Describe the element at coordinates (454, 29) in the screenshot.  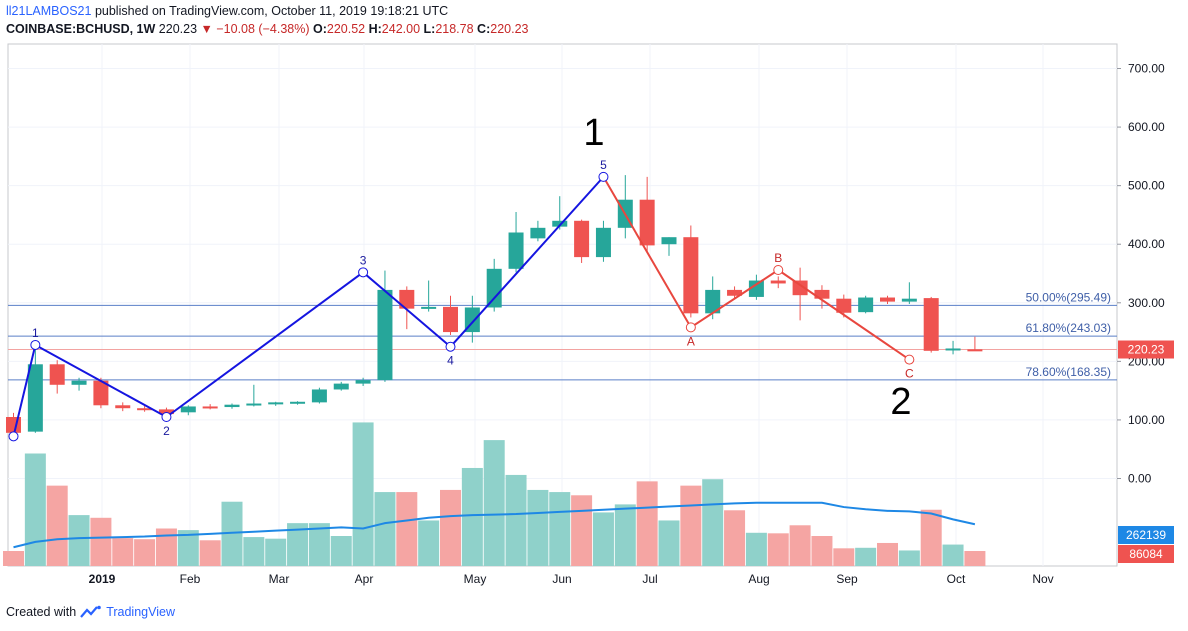
I see `low-value: 218.78` at that location.